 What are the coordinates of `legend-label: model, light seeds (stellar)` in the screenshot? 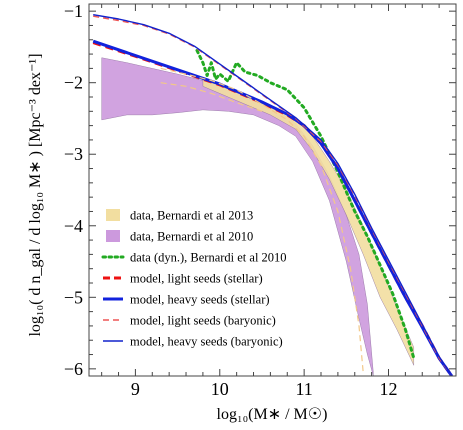 It's located at (196, 279).